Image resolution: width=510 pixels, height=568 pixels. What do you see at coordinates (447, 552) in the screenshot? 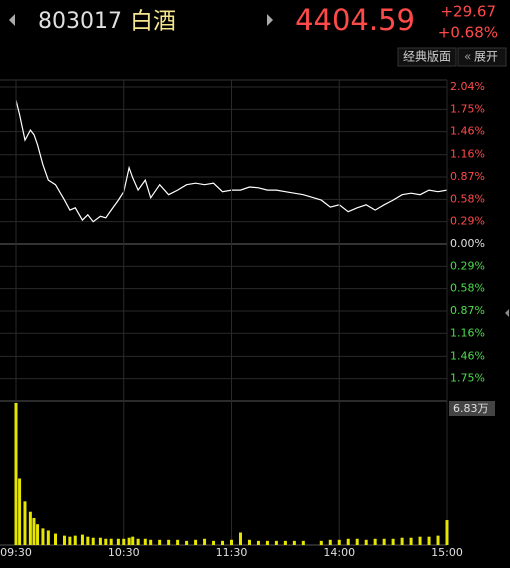
I see `x-tick-label: 15:00` at bounding box center [447, 552].